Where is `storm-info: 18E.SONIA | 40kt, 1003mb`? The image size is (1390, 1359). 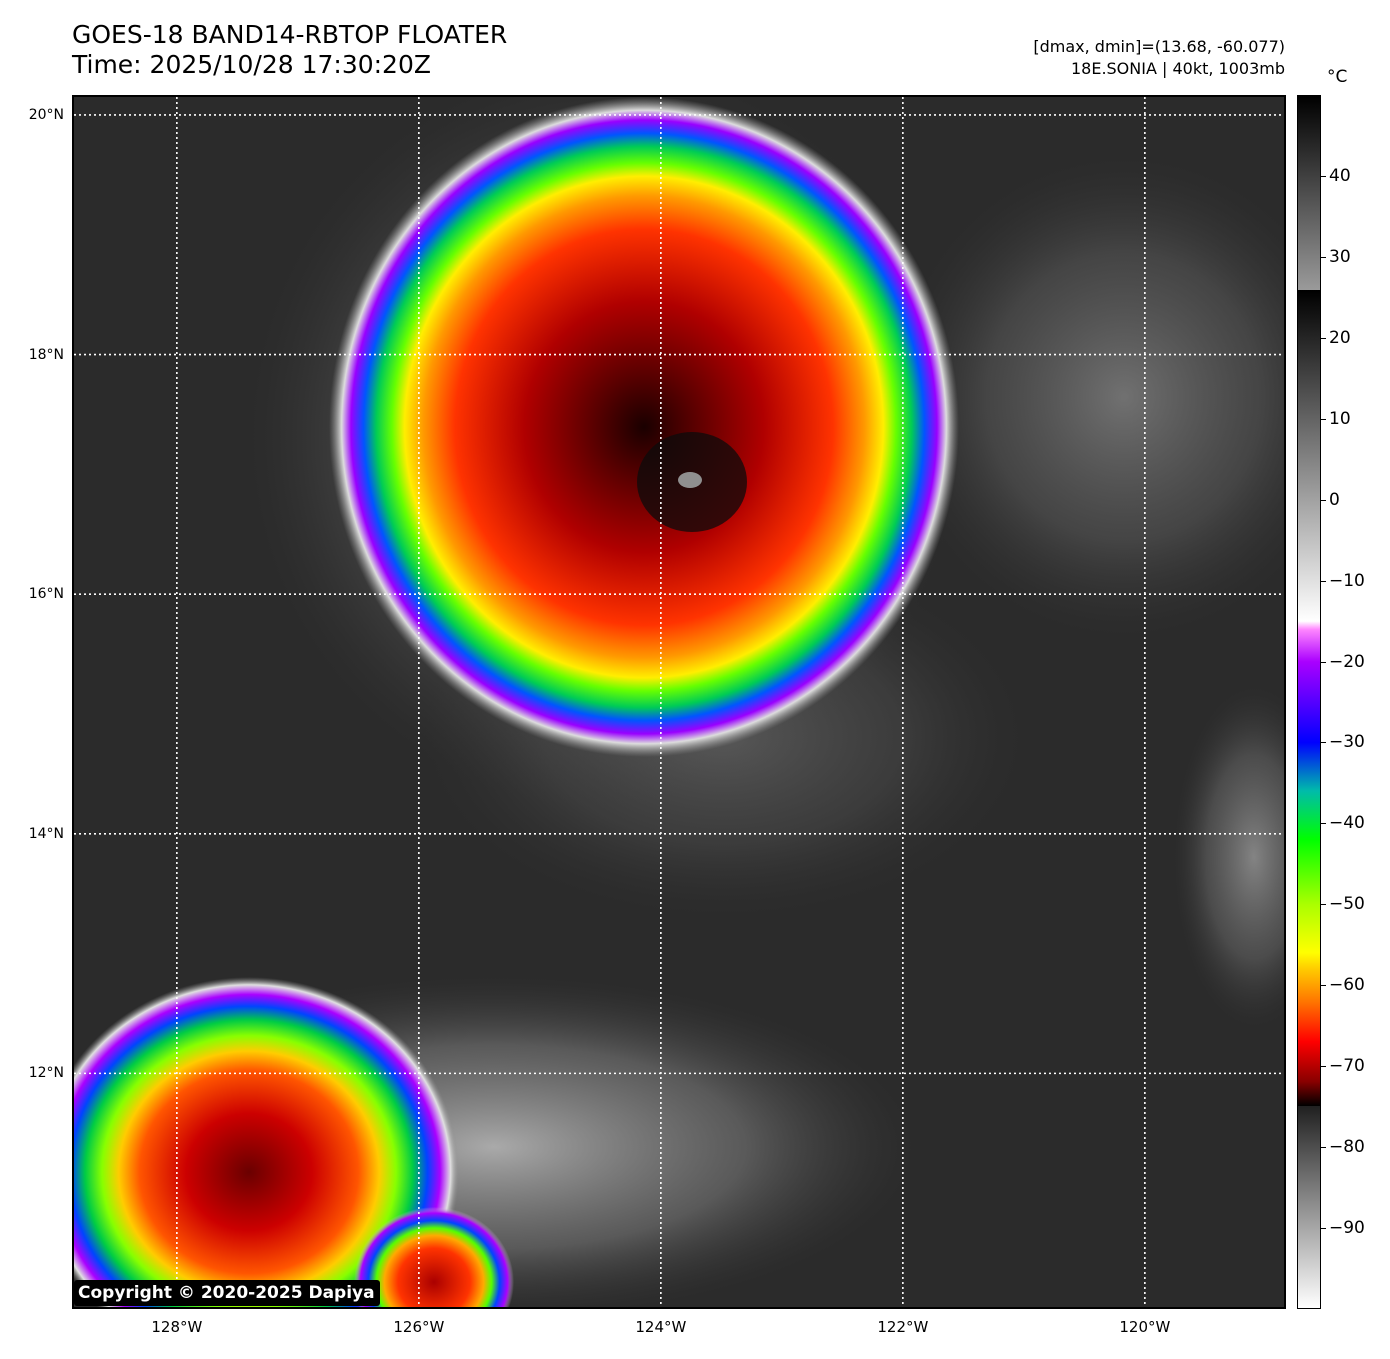 storm-info: 18E.SONIA | 40kt, 1003mb is located at coordinates (1177, 68).